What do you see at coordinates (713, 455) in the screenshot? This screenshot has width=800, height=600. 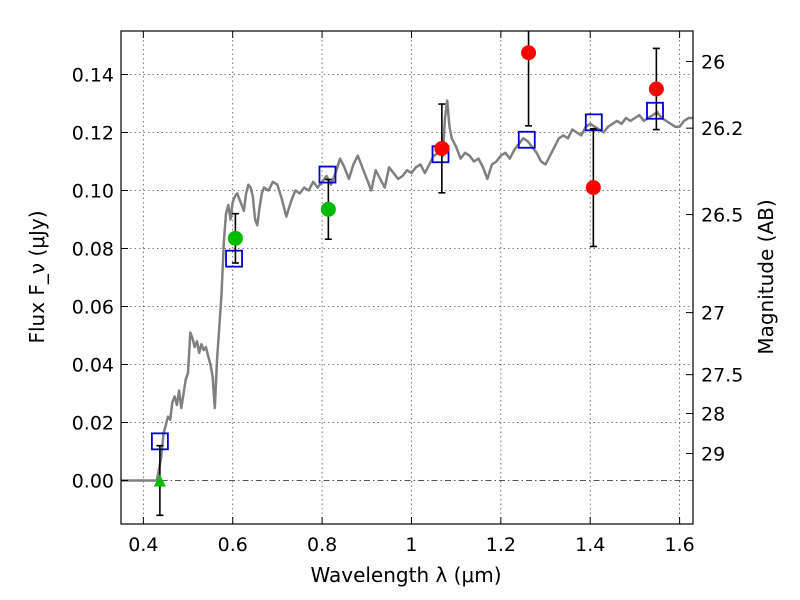 I see `right-tick-label: 29` at bounding box center [713, 455].